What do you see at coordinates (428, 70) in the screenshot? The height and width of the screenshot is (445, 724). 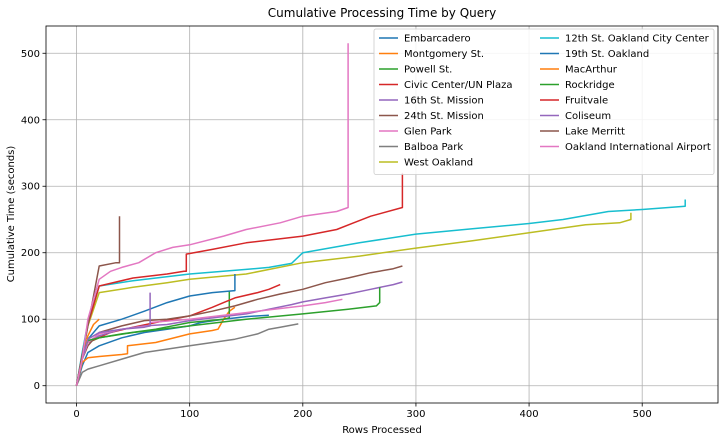 I see `legend-entry-label: Powell St.` at bounding box center [428, 70].